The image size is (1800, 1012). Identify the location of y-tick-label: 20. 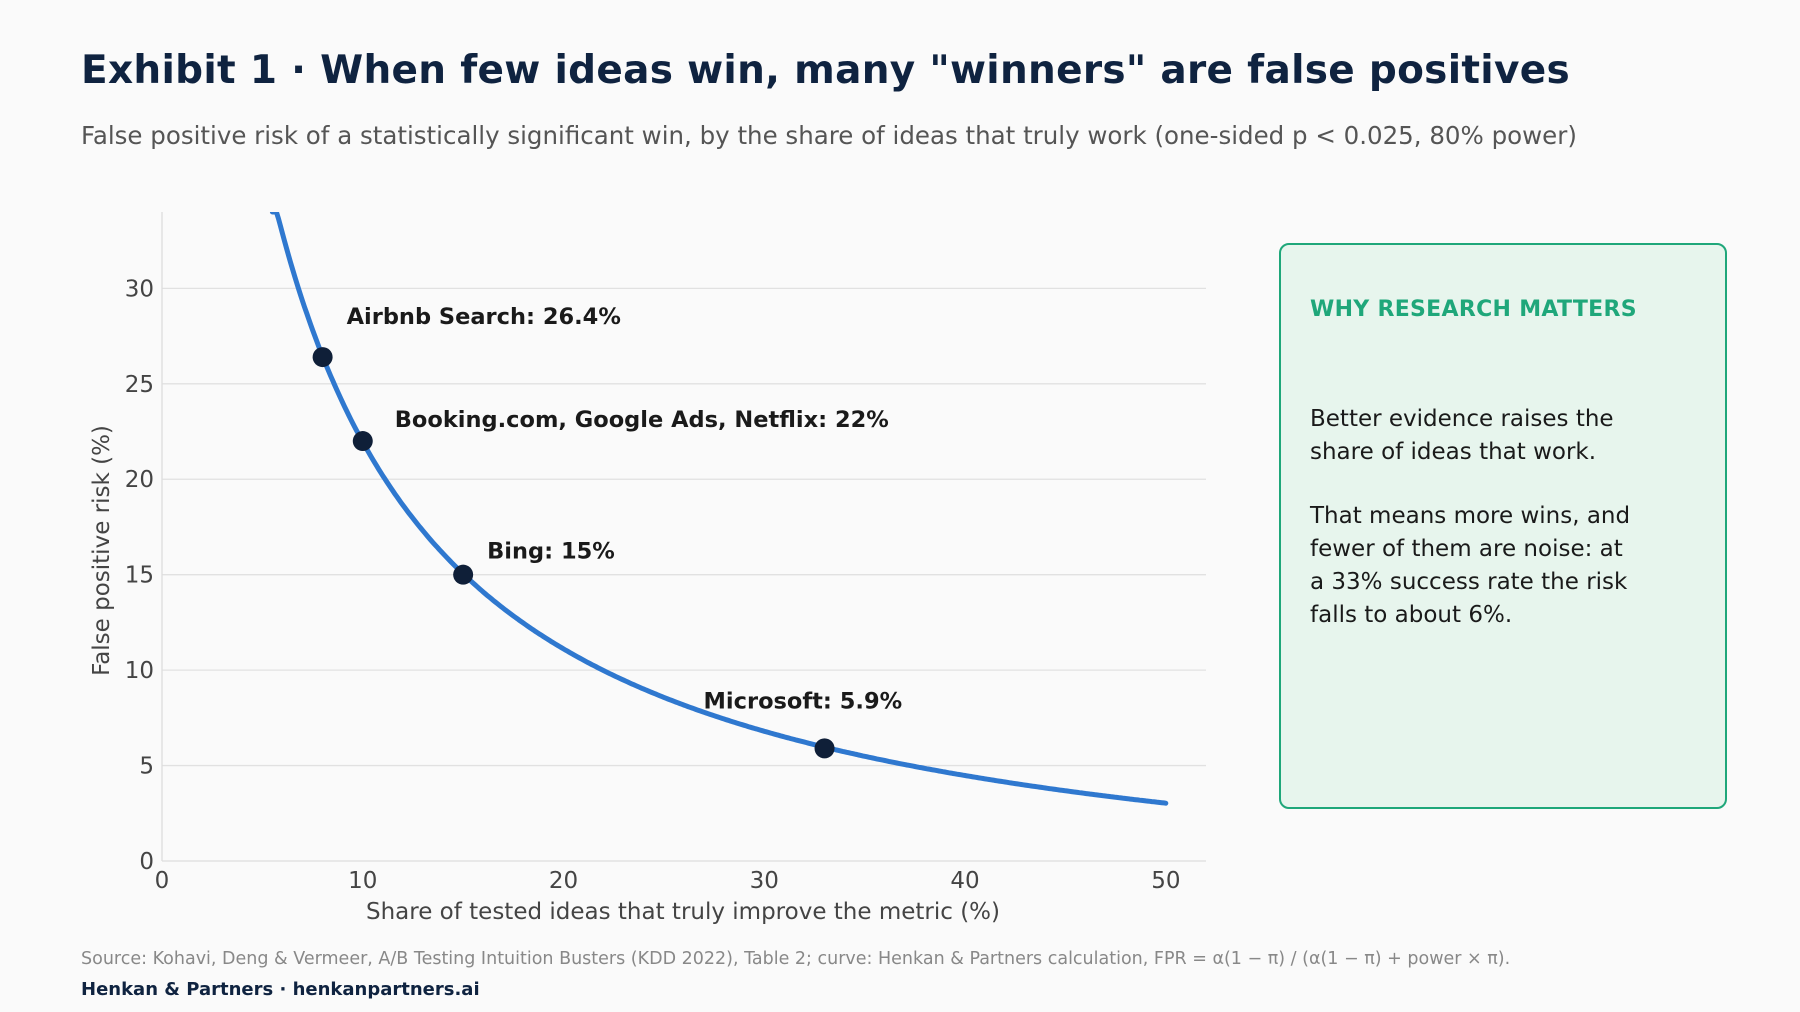
(139, 480).